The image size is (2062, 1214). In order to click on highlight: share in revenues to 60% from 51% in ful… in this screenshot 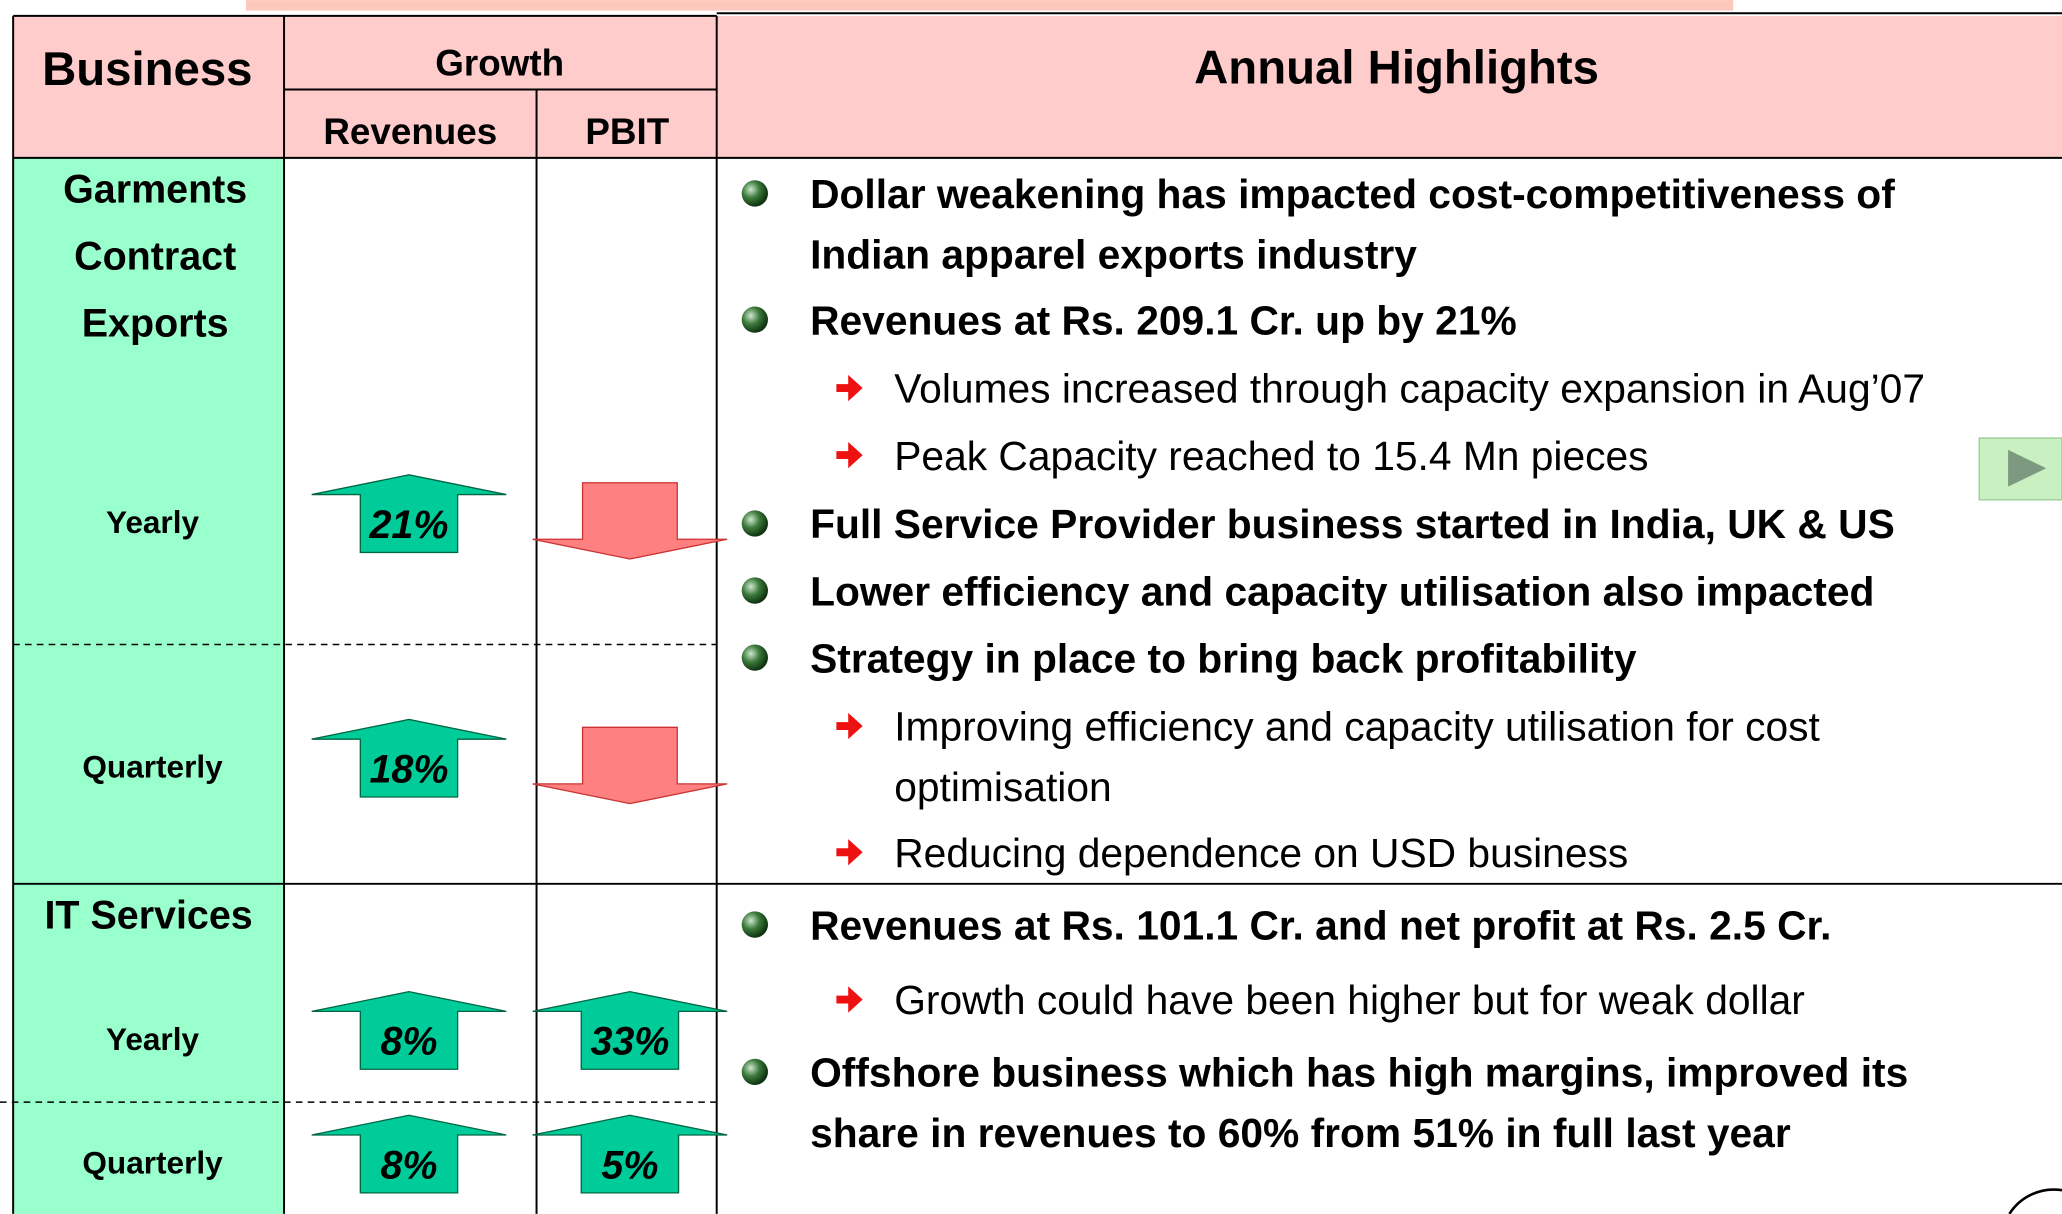, I will do `click(1300, 1133)`.